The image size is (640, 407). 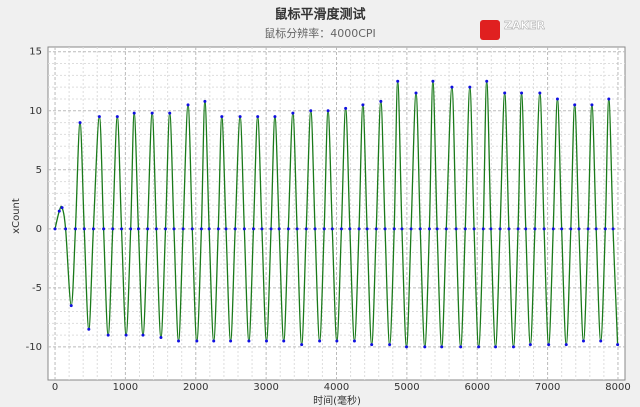 What do you see at coordinates (336, 387) in the screenshot?
I see `x-tick-label: 4000` at bounding box center [336, 387].